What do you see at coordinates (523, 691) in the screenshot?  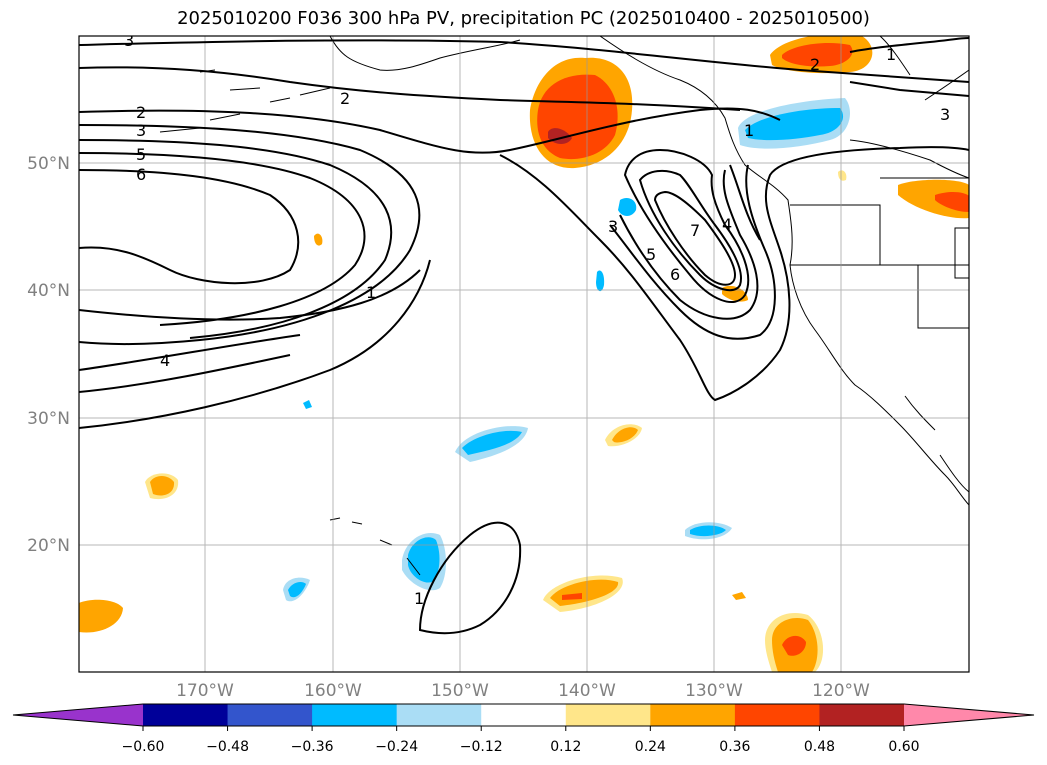 I see `longitude-labels: 170°W 160°W 150°W 140°W 130°W 120°W` at bounding box center [523, 691].